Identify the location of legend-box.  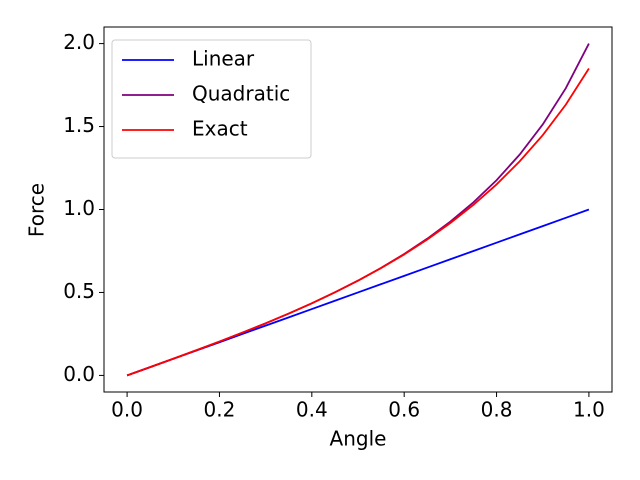
(211, 99).